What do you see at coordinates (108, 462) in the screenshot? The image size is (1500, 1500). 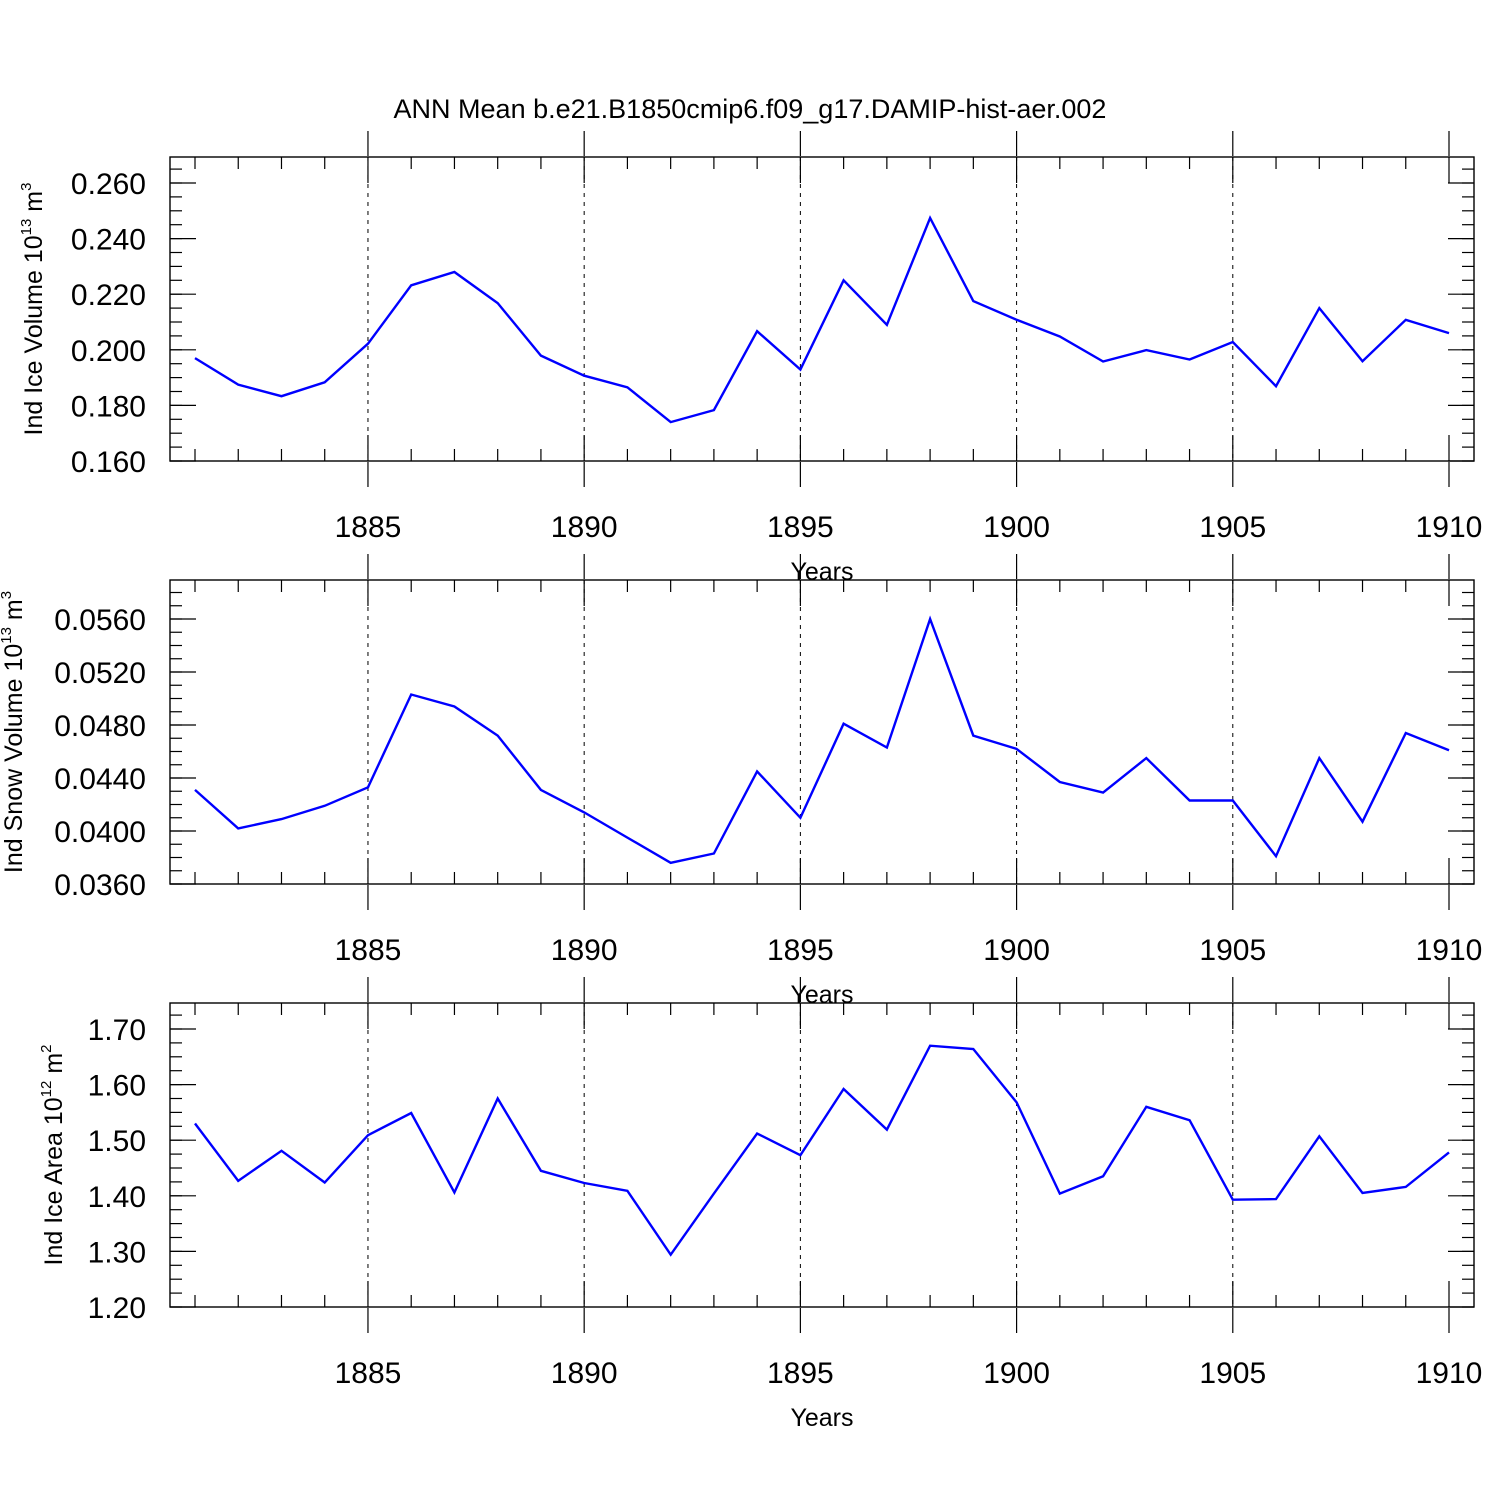 I see `y-tick-label: 0.160` at bounding box center [108, 462].